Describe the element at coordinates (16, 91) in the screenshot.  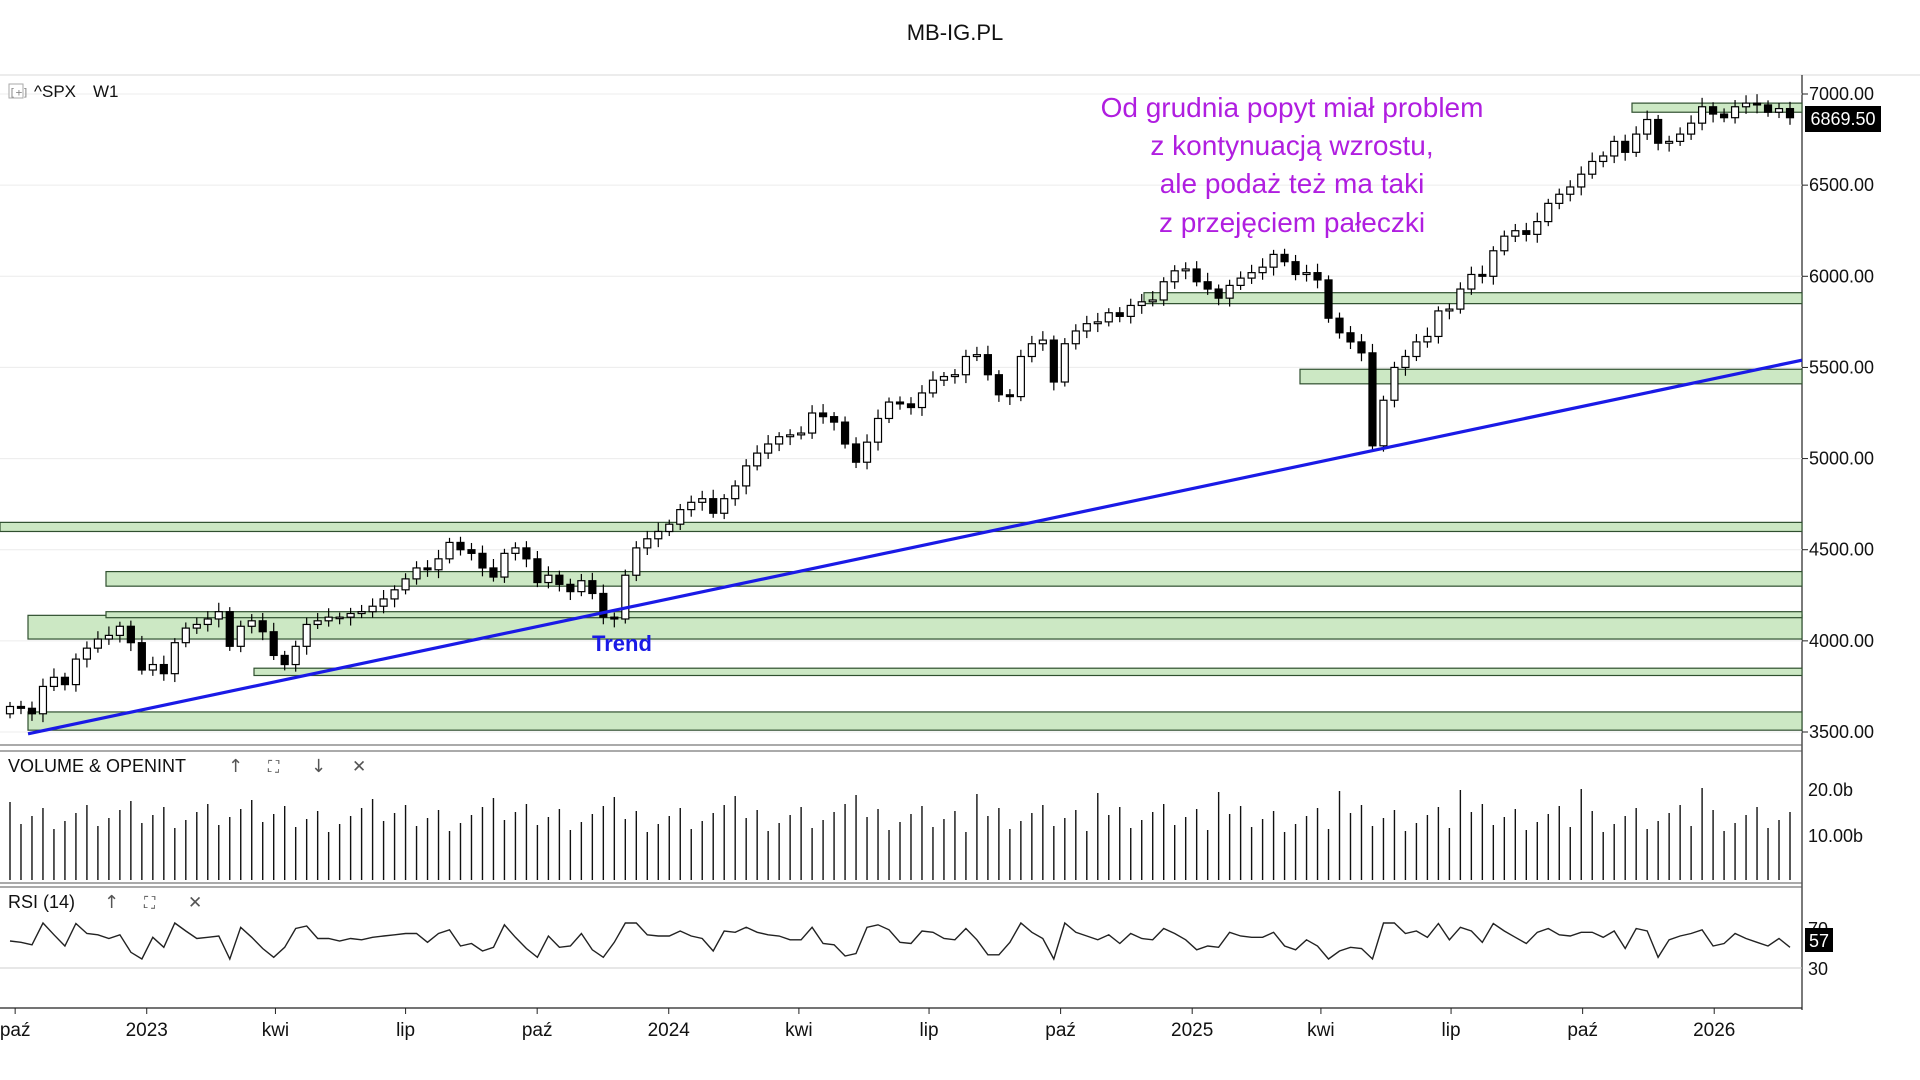
I see `expand-button` at that location.